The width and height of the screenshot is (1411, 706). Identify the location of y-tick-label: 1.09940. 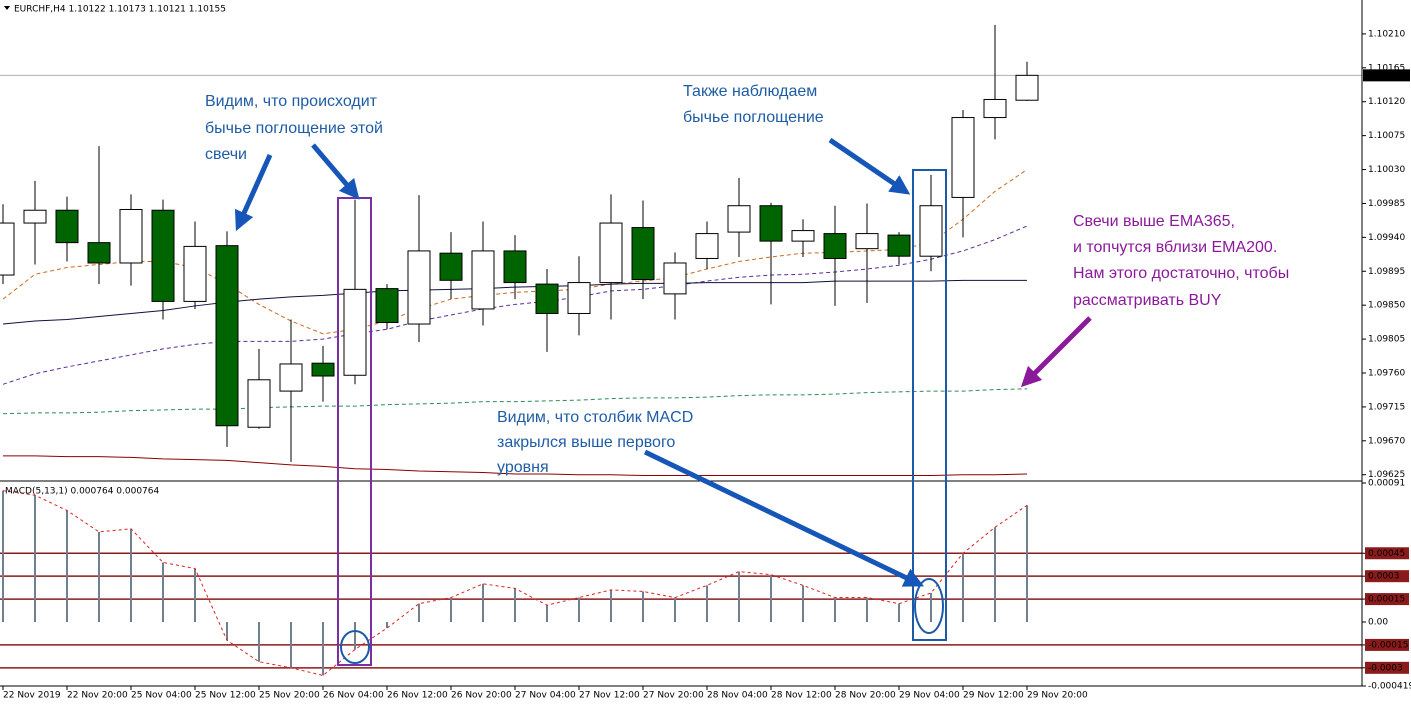
(1386, 238).